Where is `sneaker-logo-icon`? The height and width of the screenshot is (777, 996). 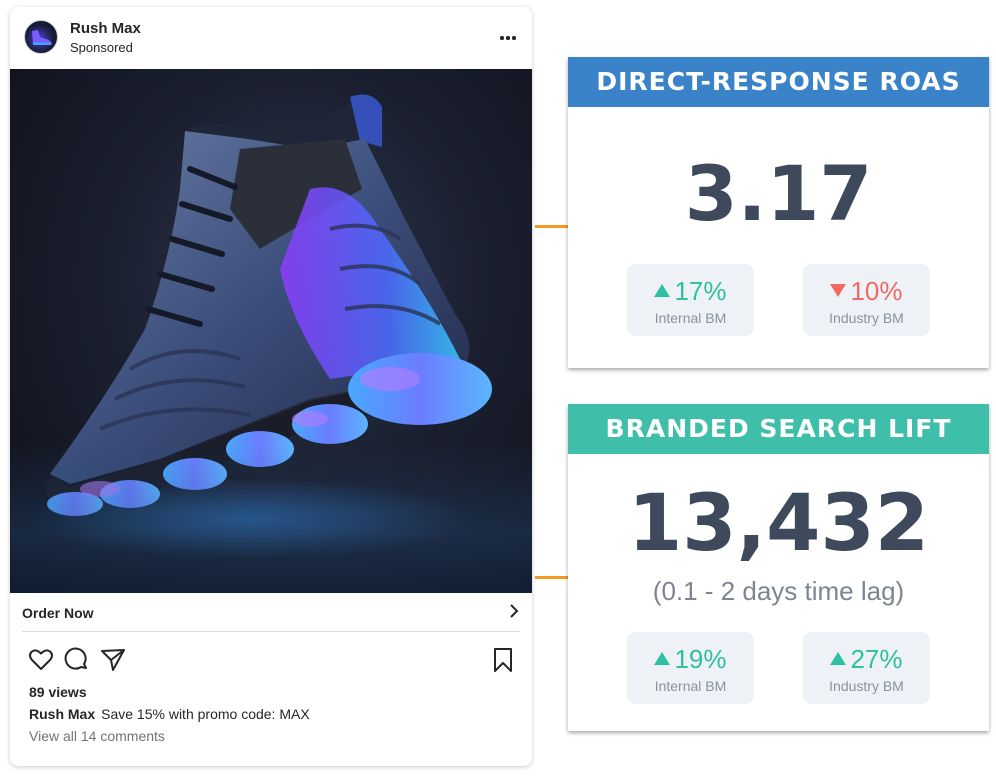
sneaker-logo-icon is located at coordinates (42, 37).